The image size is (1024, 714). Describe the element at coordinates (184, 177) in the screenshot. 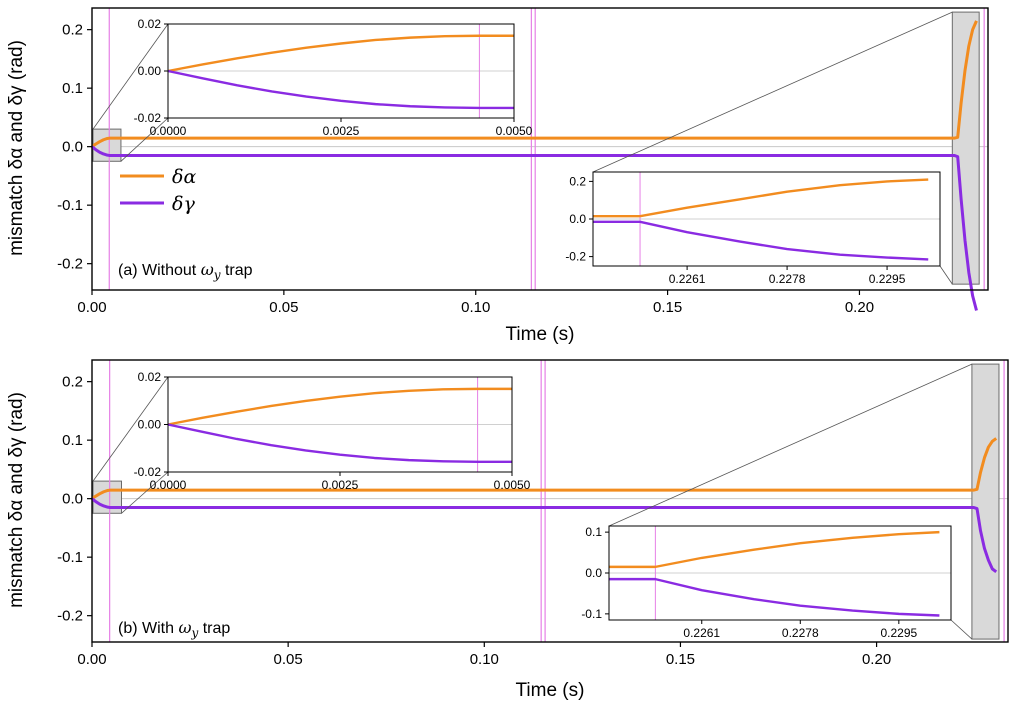

I see `legend-label-alpha: δα` at that location.